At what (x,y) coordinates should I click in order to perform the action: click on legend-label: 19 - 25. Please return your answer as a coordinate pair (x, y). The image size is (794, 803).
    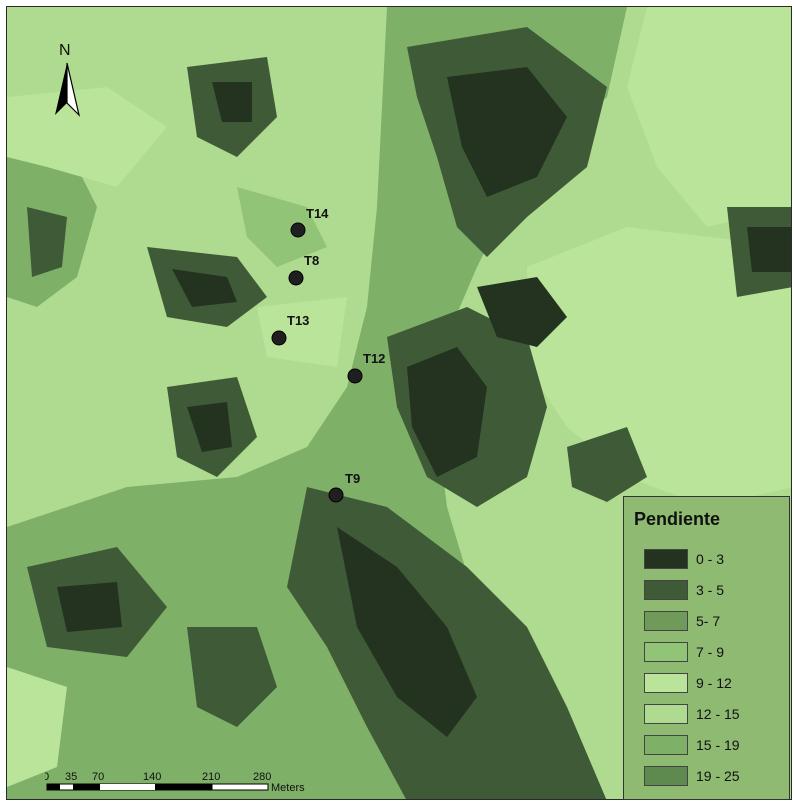
    Looking at the image, I should click on (718, 776).